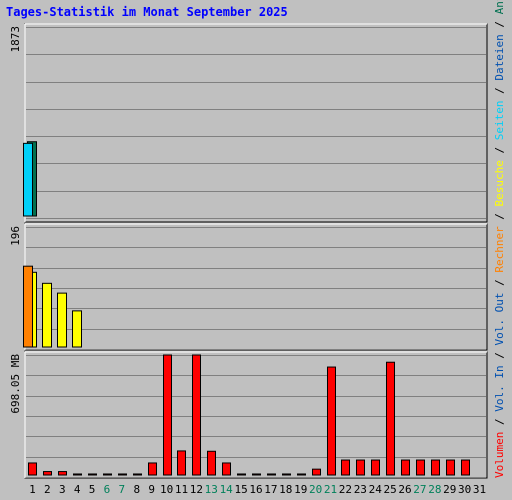 This screenshot has width=512, height=500. I want to click on legend-entry: Besuche, so click(499, 183).